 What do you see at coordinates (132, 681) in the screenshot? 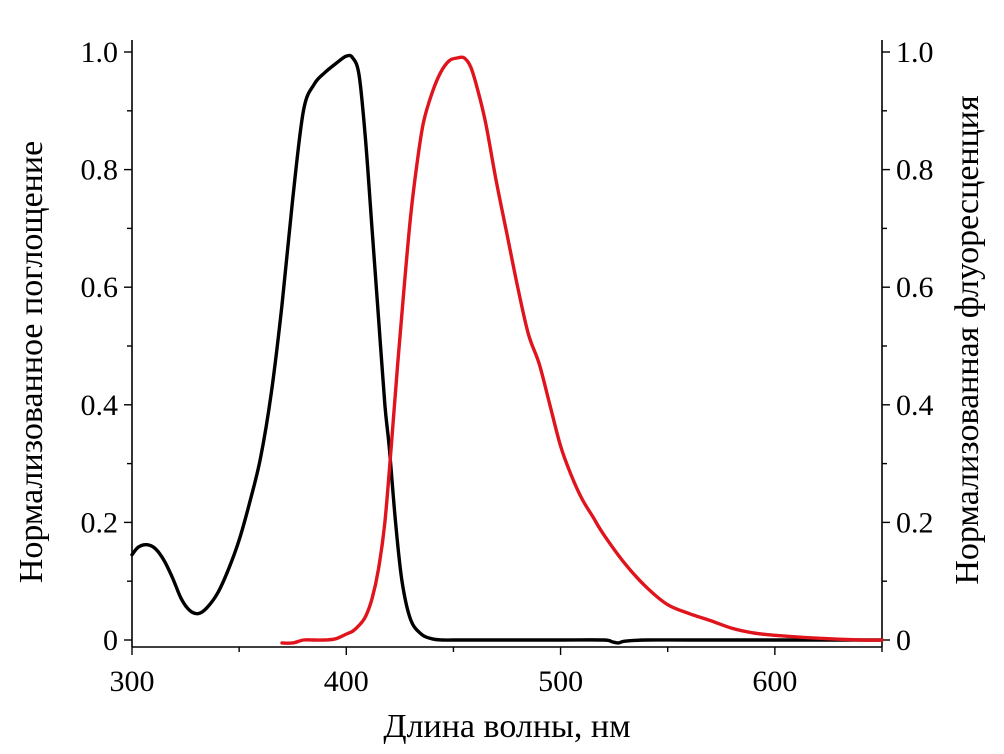
I see `x-tick-label: 300` at bounding box center [132, 681].